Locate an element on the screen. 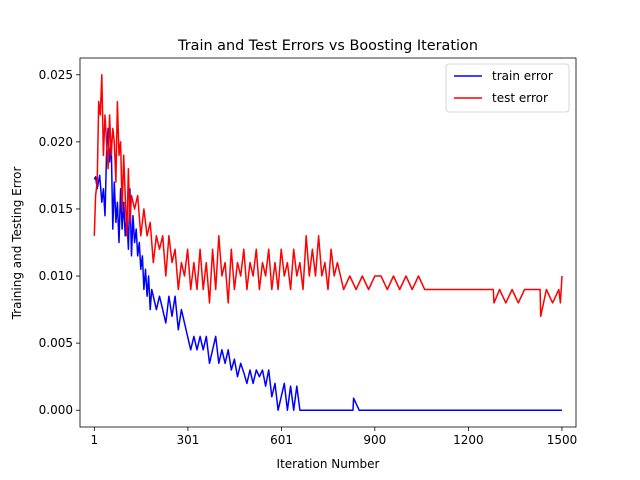 The height and width of the screenshot is (480, 640). y-tick-label: 0.025 is located at coordinates (56, 75).